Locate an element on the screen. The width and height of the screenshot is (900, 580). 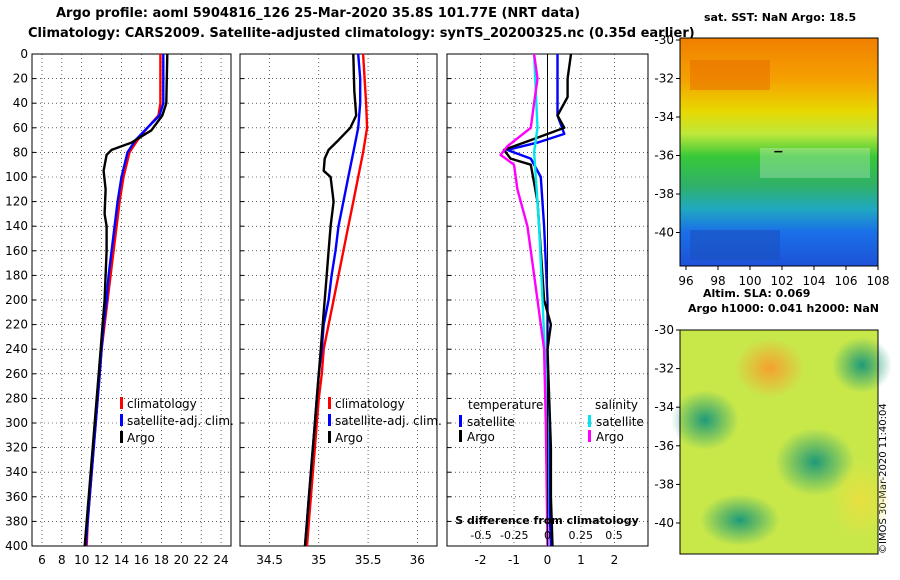
x-tick-label: 2 is located at coordinates (615, 560).